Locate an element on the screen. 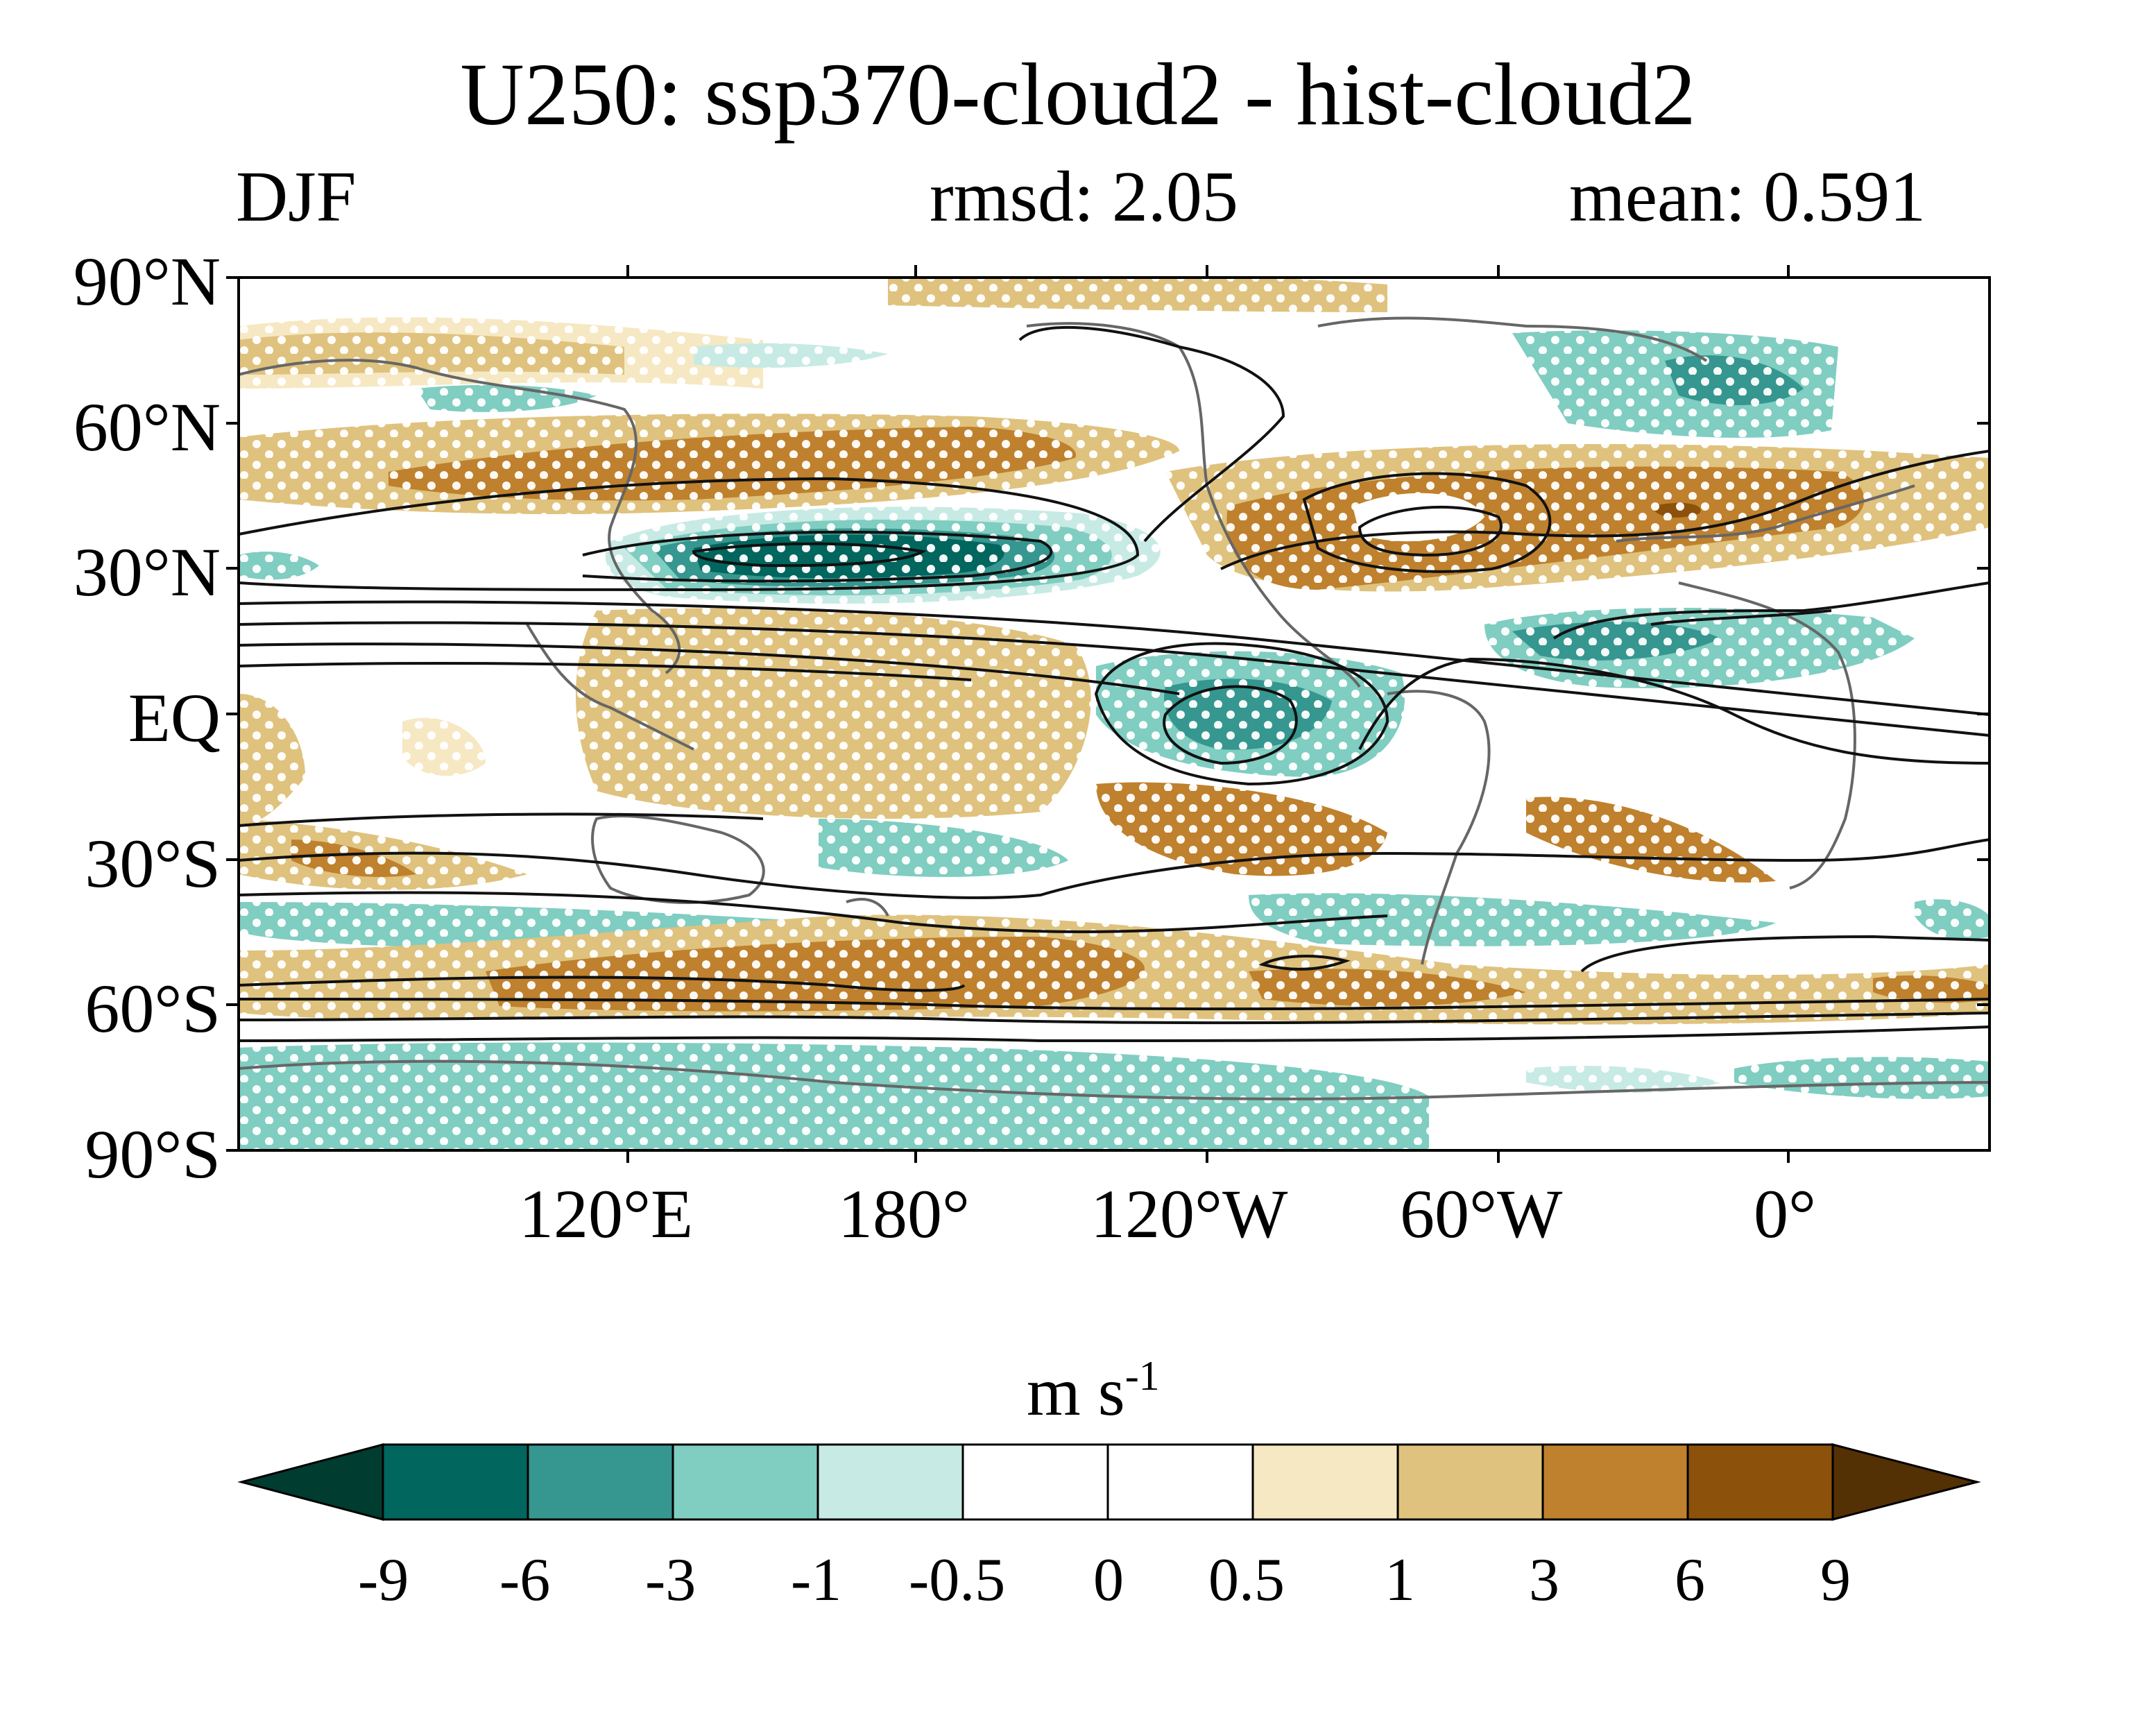 This screenshot has height=1720, width=2156. lon-label: 60°W is located at coordinates (1482, 1213).